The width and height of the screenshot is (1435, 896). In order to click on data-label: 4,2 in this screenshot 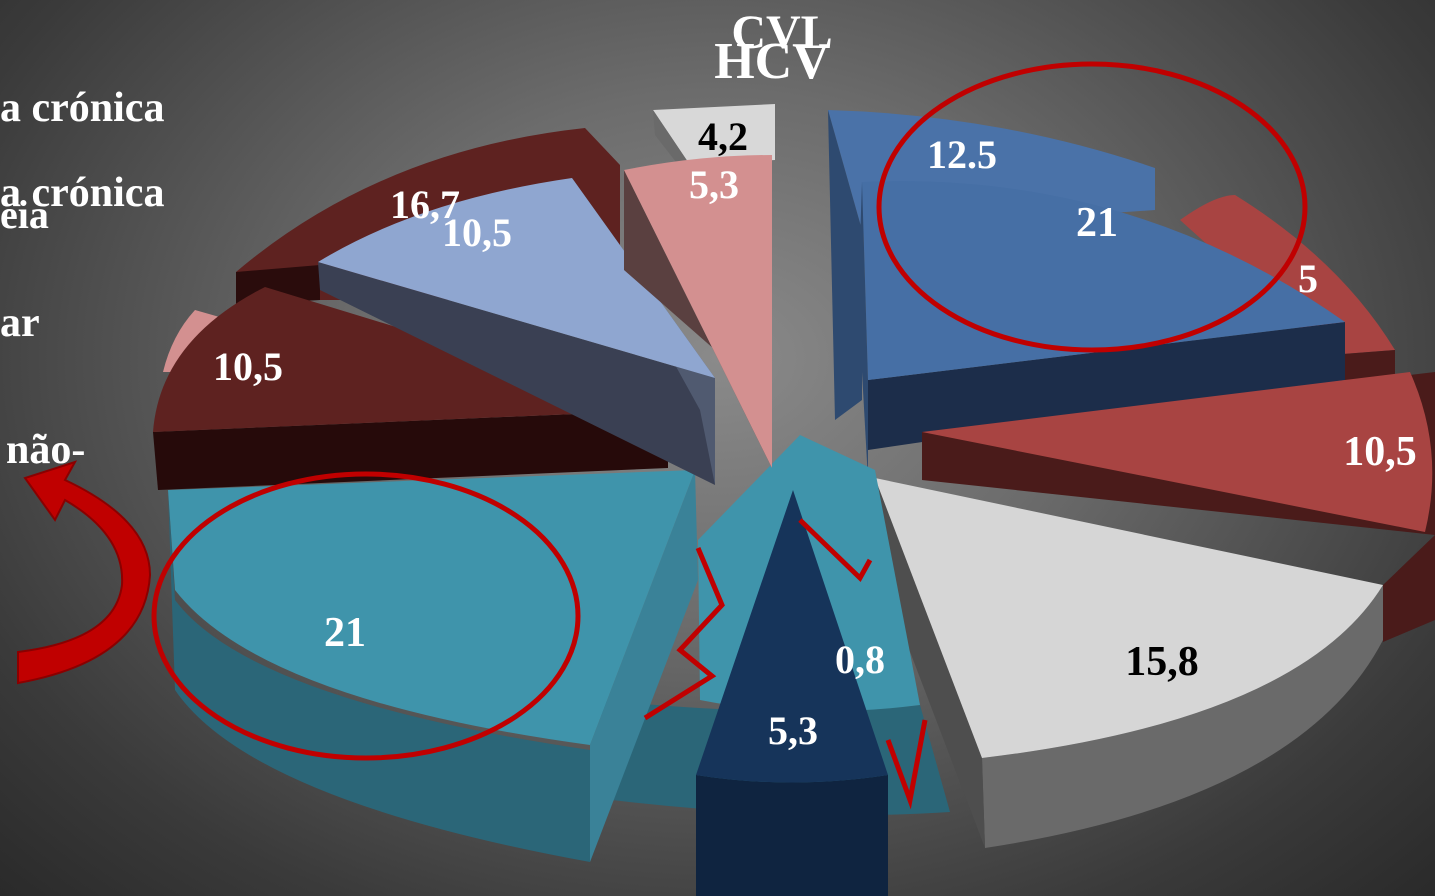, I will do `click(723, 136)`.